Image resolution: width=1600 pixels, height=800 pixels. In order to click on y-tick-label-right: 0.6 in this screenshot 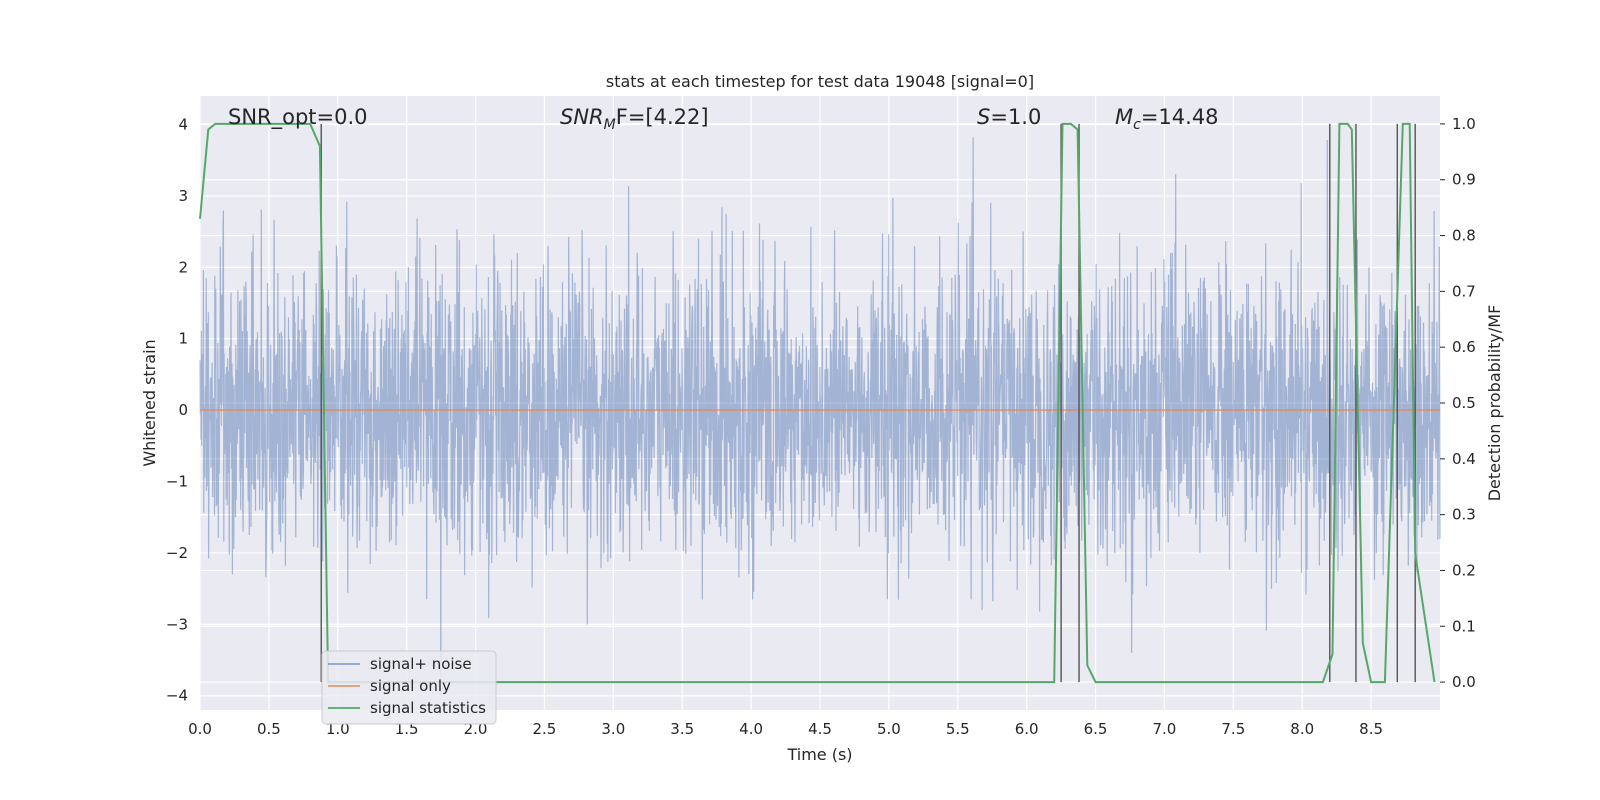, I will do `click(1464, 347)`.